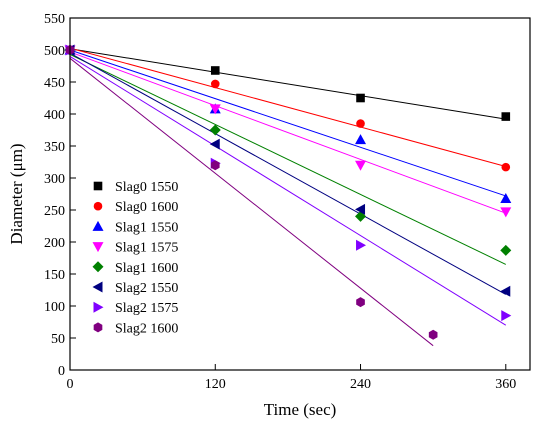 The width and height of the screenshot is (550, 430). What do you see at coordinates (146, 328) in the screenshot?
I see `legend-label: Slag2 1600` at bounding box center [146, 328].